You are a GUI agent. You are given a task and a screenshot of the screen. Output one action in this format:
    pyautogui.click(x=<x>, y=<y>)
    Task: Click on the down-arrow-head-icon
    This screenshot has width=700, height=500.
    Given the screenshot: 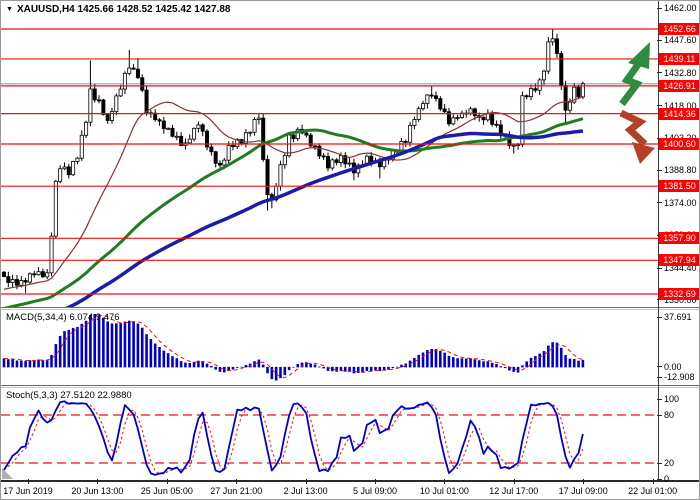 What is the action you would take?
    pyautogui.click(x=643, y=153)
    